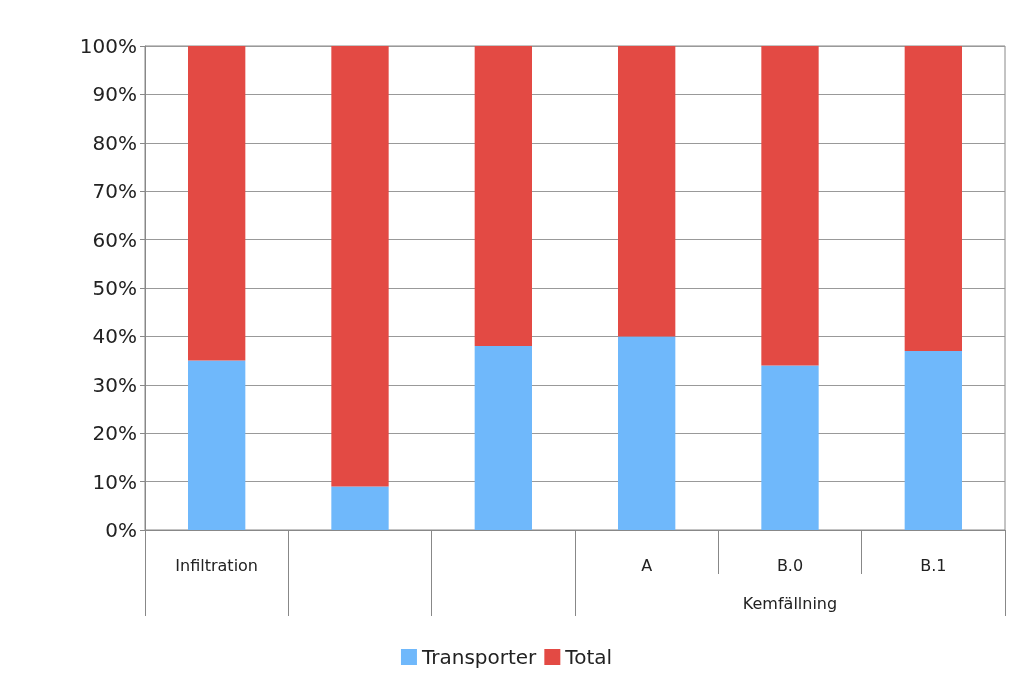 This screenshot has height=677, width=1013. What do you see at coordinates (114, 191) in the screenshot?
I see `y-tick-label: 70%` at bounding box center [114, 191].